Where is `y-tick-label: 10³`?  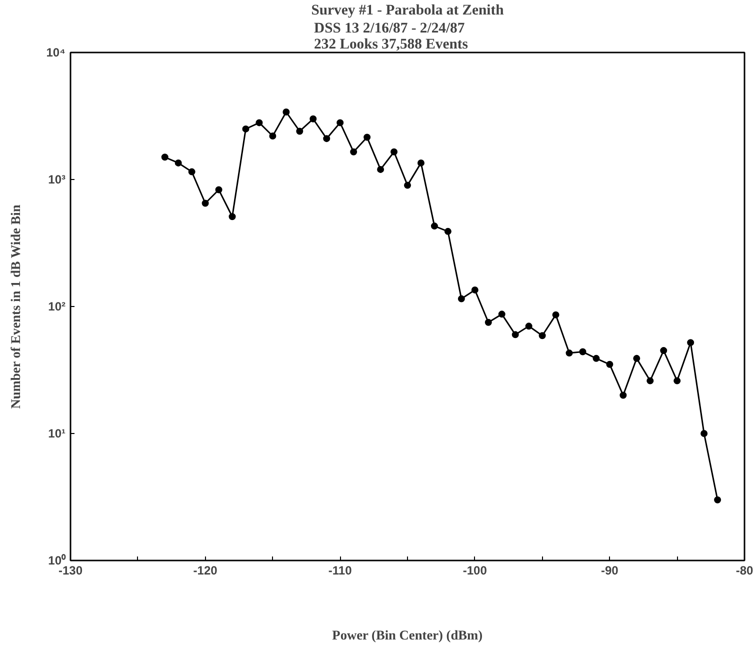 y-tick-label: 10³ is located at coordinates (57, 179).